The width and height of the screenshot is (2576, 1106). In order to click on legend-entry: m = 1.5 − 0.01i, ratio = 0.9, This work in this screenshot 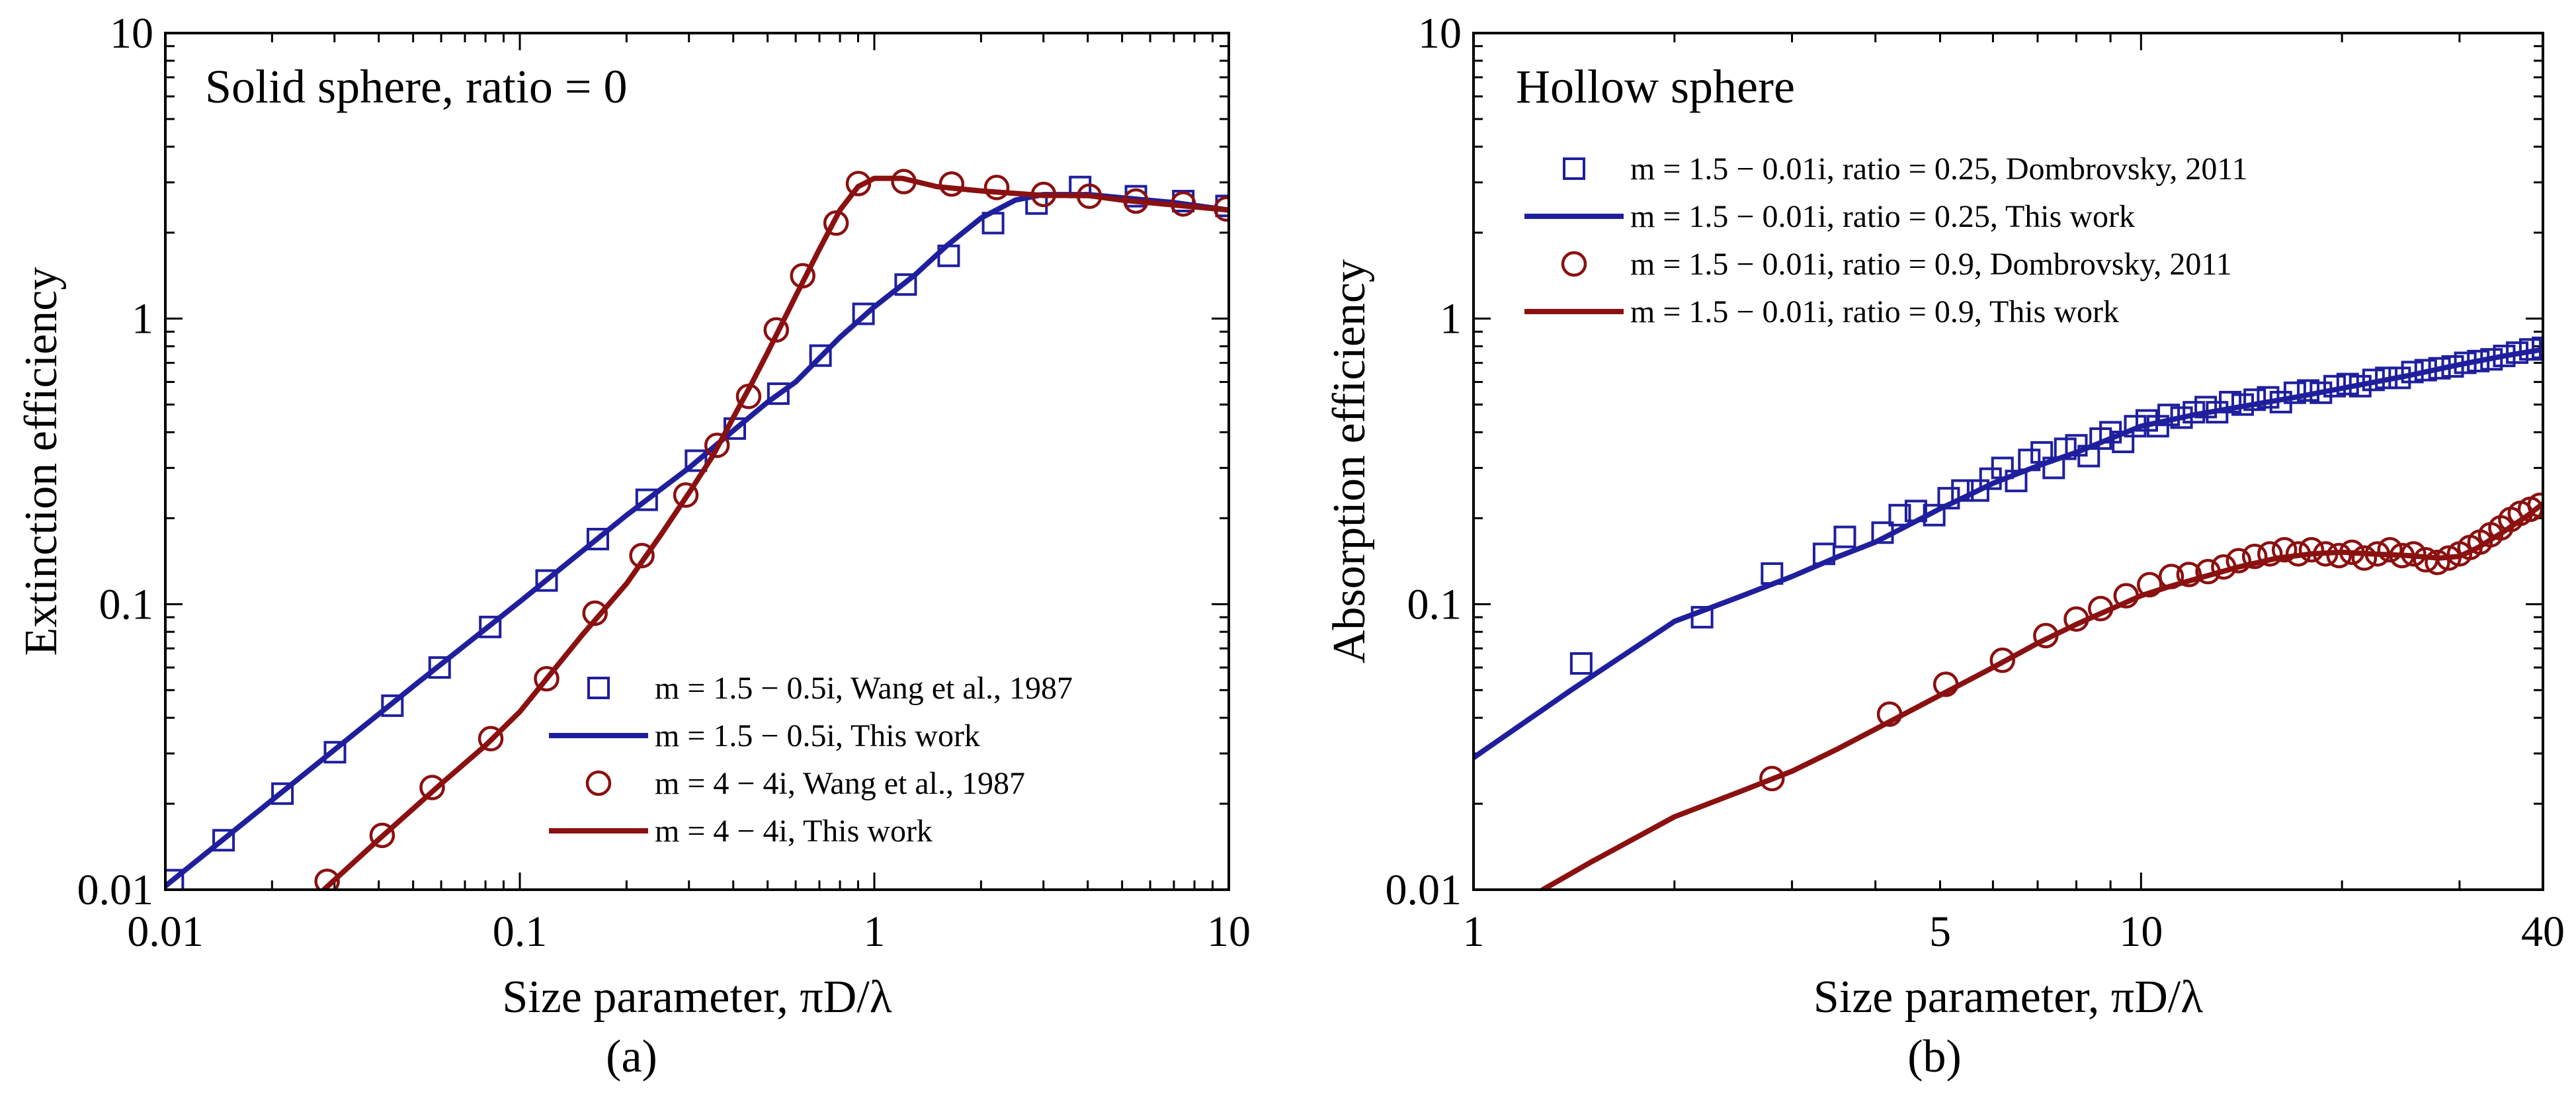, I will do `click(1875, 311)`.